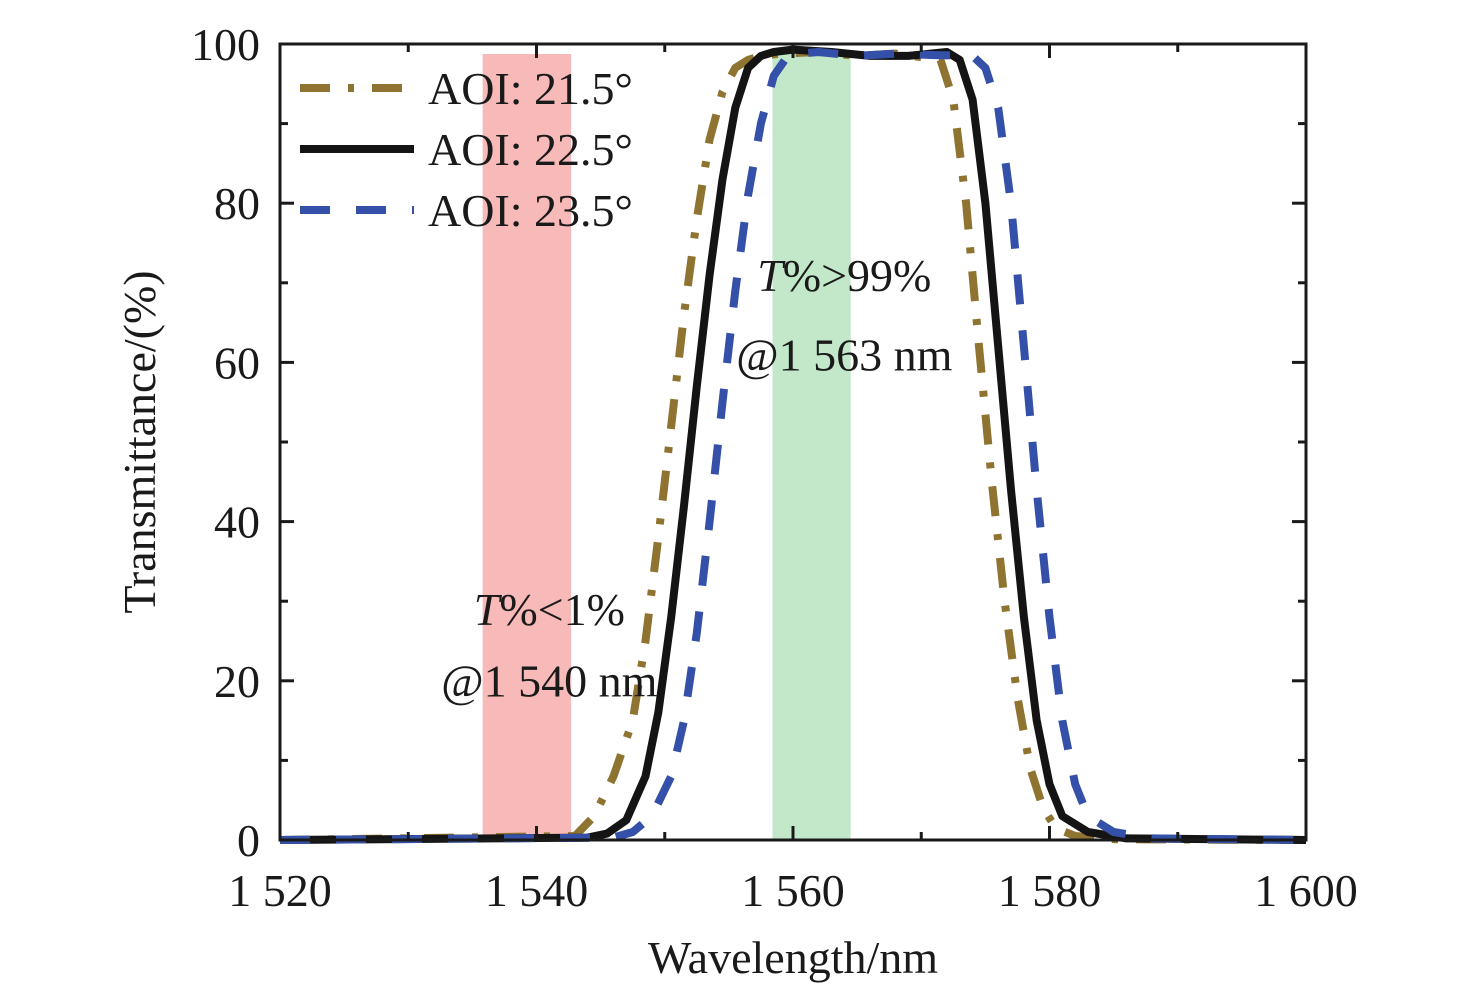 The height and width of the screenshot is (1004, 1476). Describe the element at coordinates (248, 840) in the screenshot. I see `y-tick-label-0: 0` at that location.